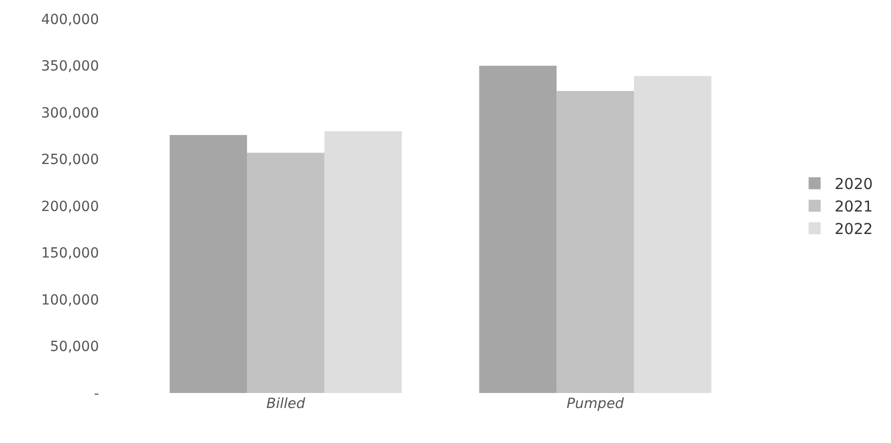  I want to click on y-tick-label: 150,000, so click(70, 254).